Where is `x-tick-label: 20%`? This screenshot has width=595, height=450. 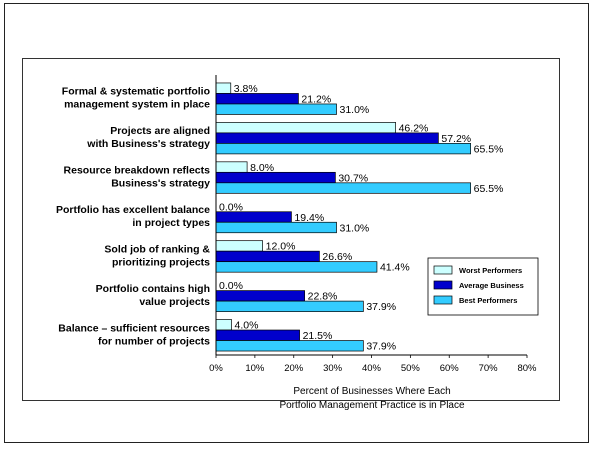
x-tick-label: 20% is located at coordinates (294, 368).